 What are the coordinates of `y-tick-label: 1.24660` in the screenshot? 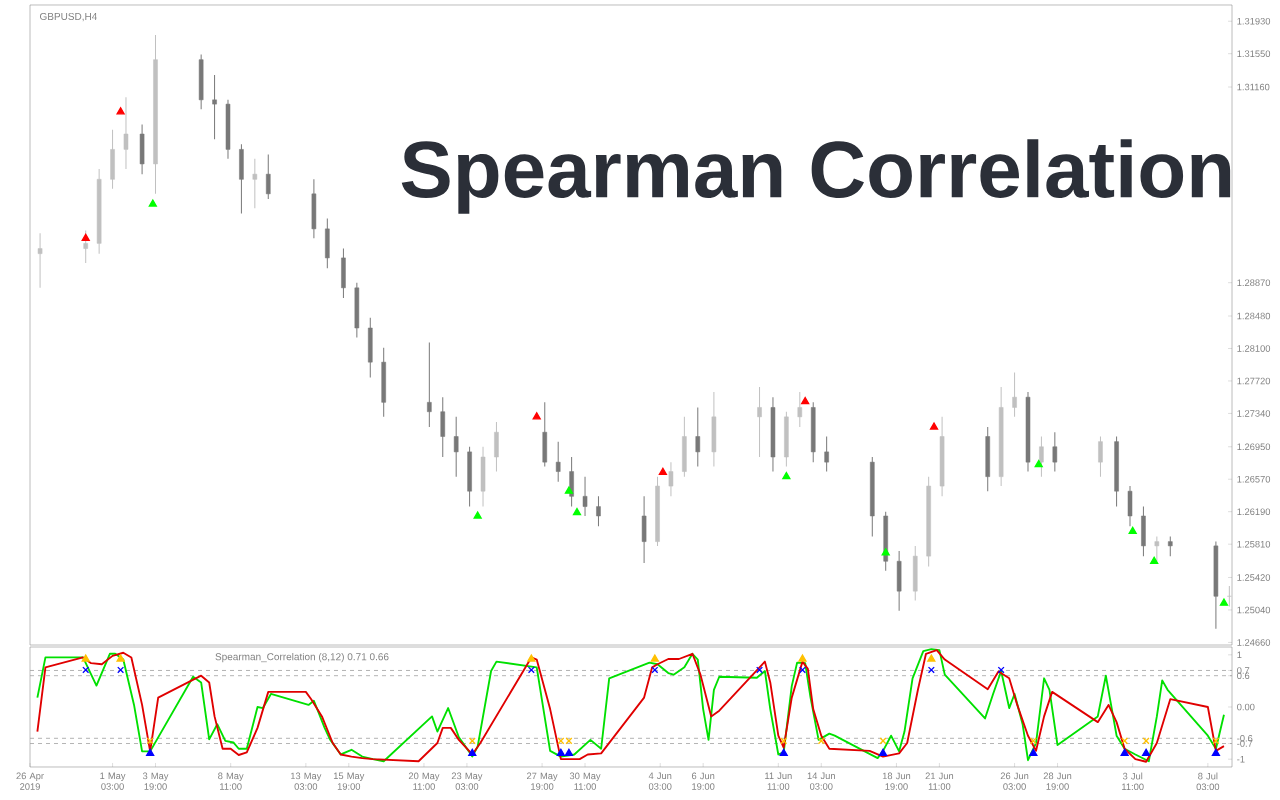 It's located at (1254, 642).